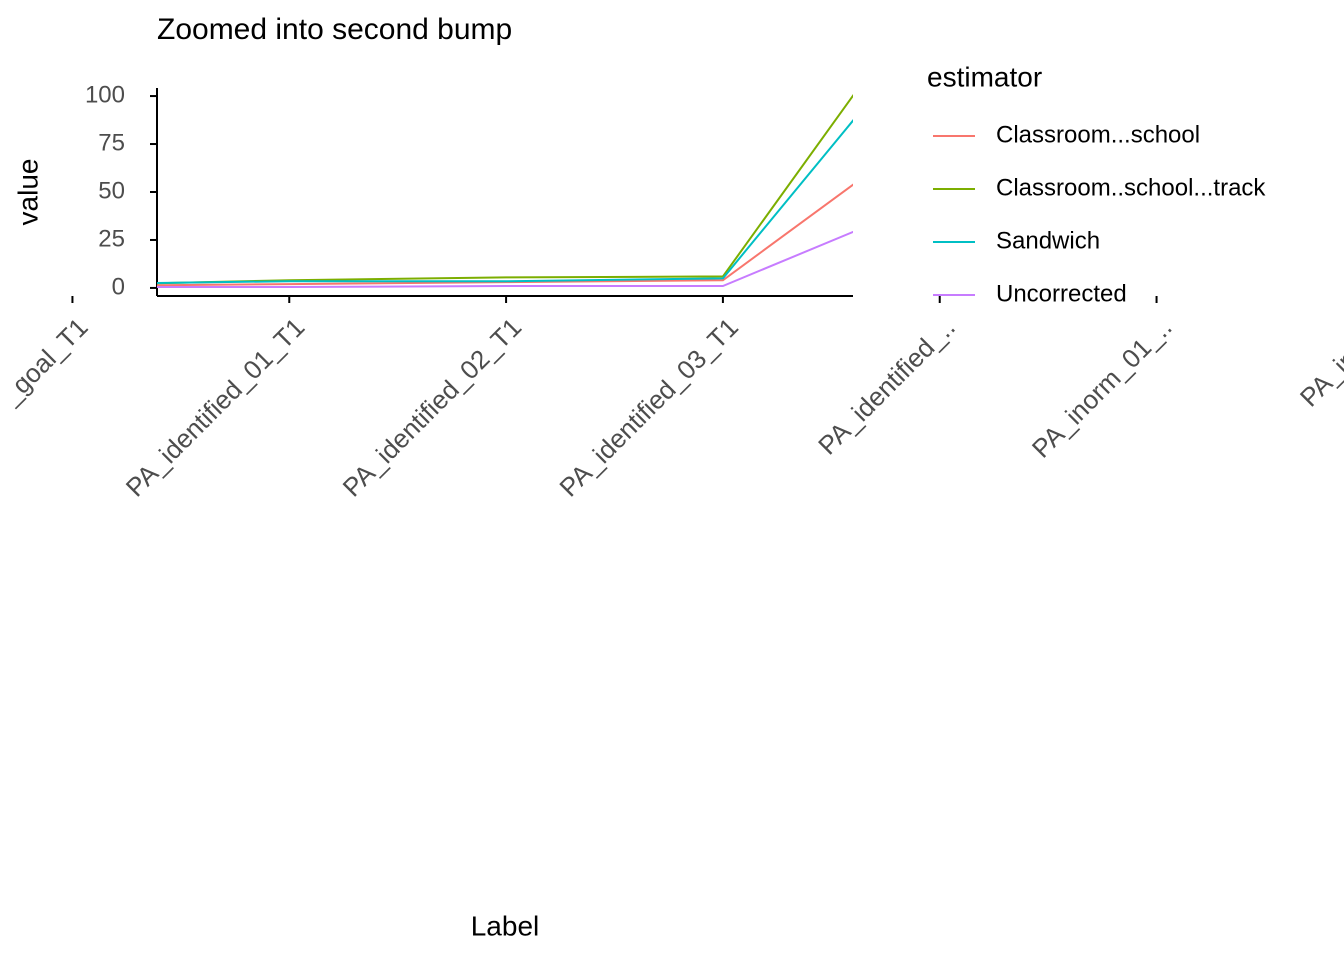 The image size is (1344, 960). What do you see at coordinates (1131, 187) in the screenshot?
I see `legend-label: Classroom..school...track` at bounding box center [1131, 187].